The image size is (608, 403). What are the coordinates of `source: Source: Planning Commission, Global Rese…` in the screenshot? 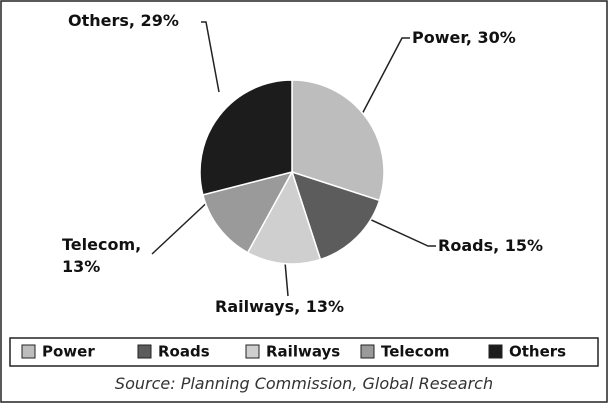 It's located at (304, 383).